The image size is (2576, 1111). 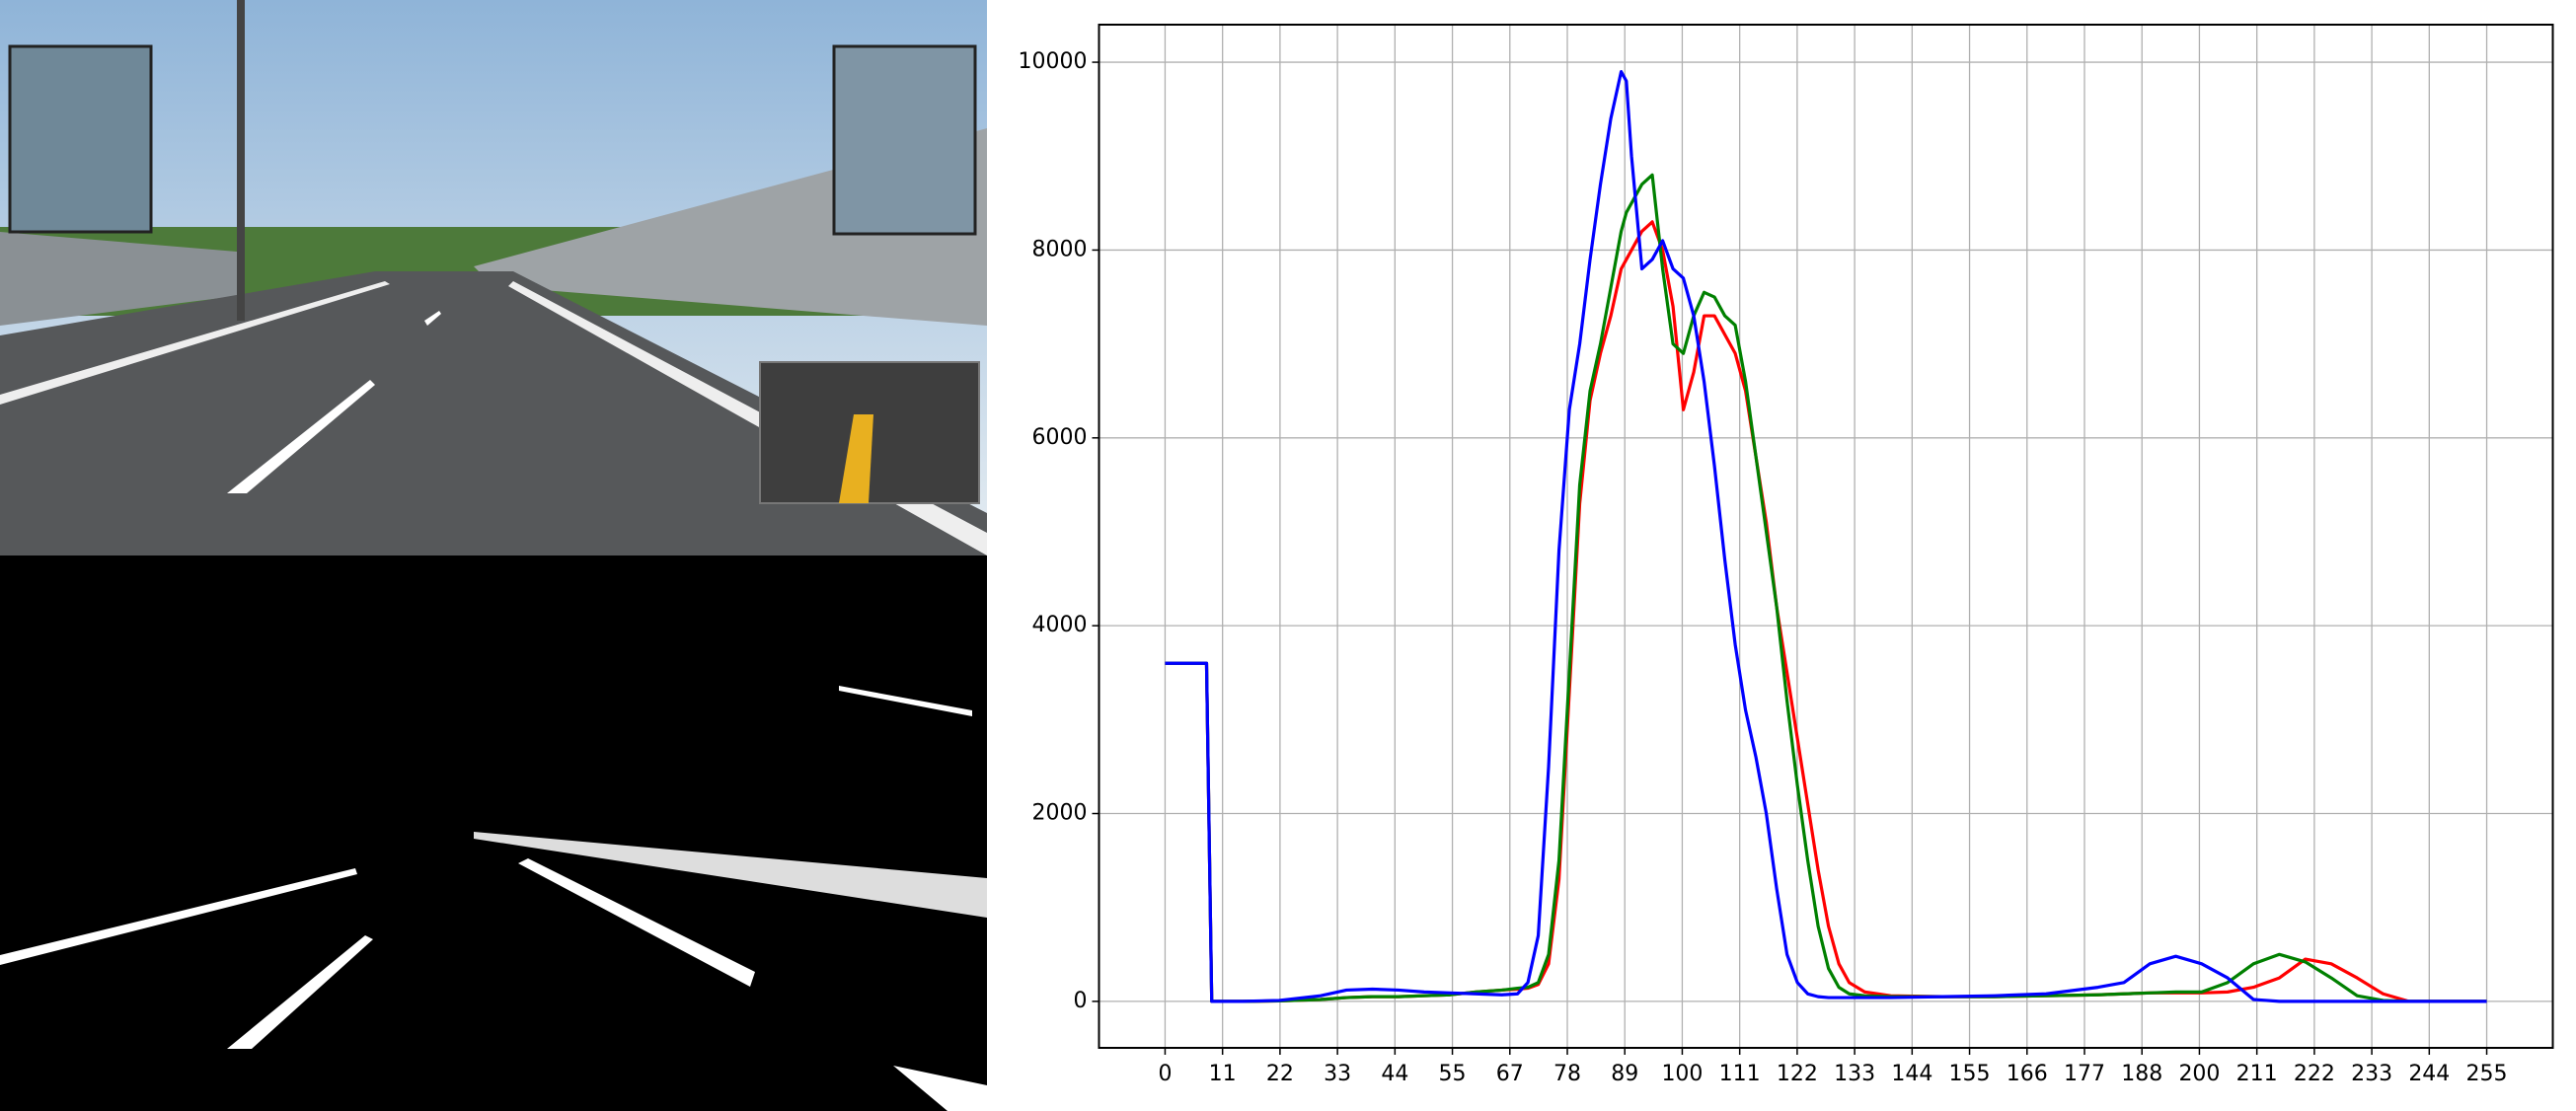 What do you see at coordinates (2257, 1074) in the screenshot?
I see `x-tick-label: 211` at bounding box center [2257, 1074].